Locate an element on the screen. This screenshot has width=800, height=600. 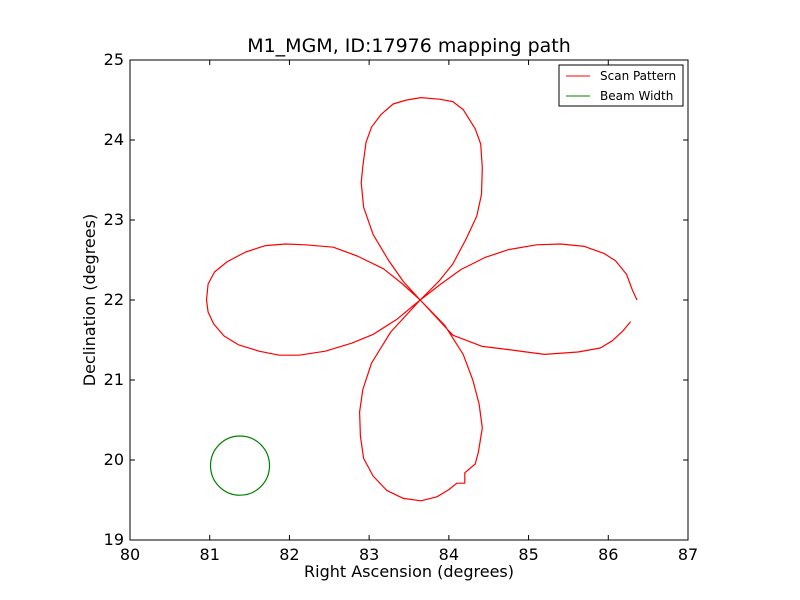
series-beam-width-circle is located at coordinates (240, 465).